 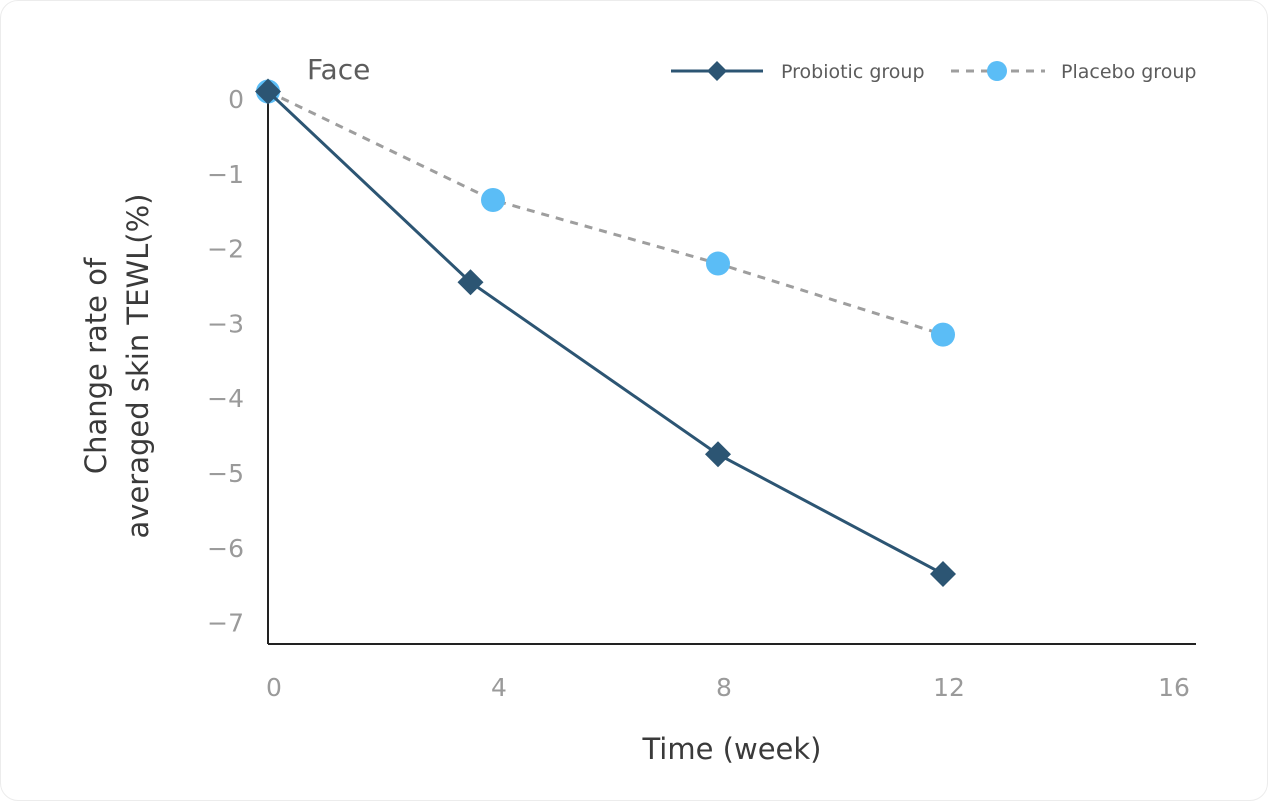 I want to click on legend-item: Placebo group, so click(x=1073, y=72).